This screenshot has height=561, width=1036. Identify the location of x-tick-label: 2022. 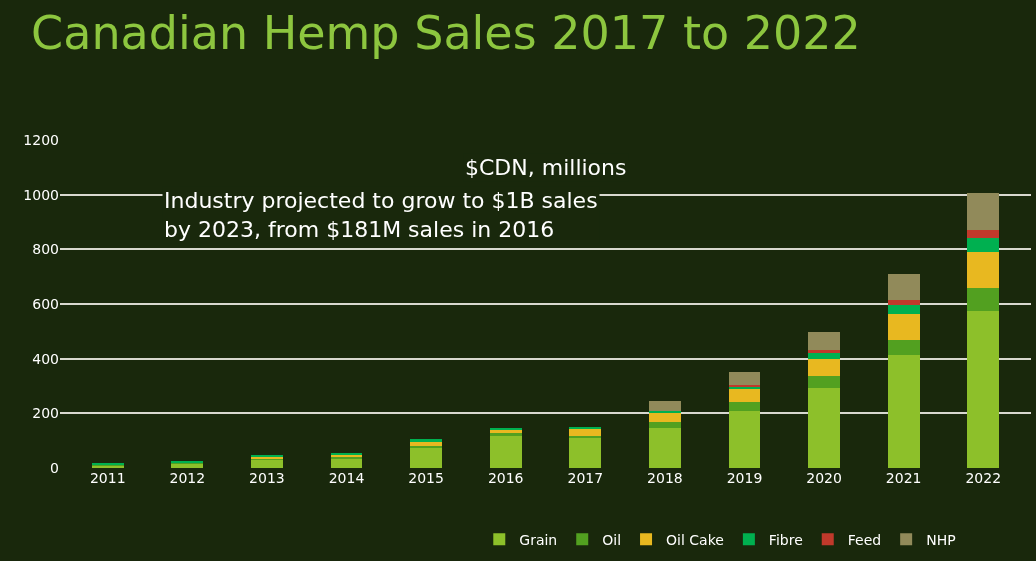
(983, 478).